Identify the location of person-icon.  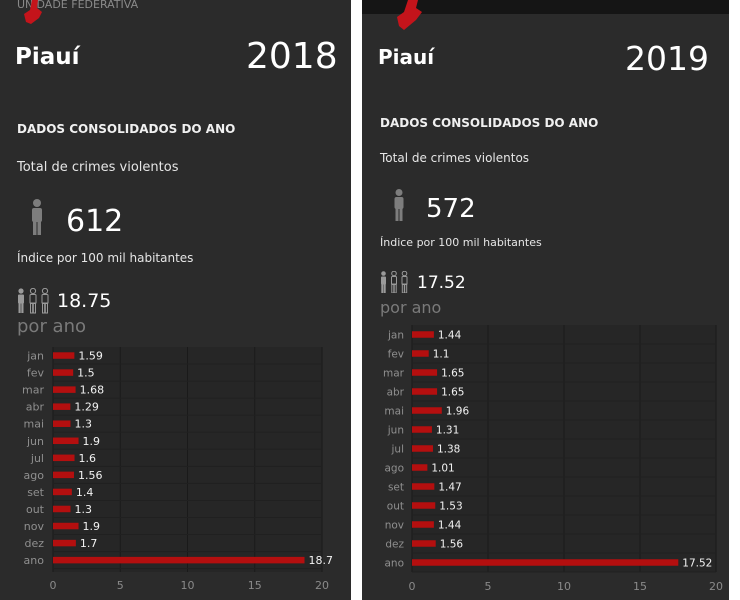
(399, 205).